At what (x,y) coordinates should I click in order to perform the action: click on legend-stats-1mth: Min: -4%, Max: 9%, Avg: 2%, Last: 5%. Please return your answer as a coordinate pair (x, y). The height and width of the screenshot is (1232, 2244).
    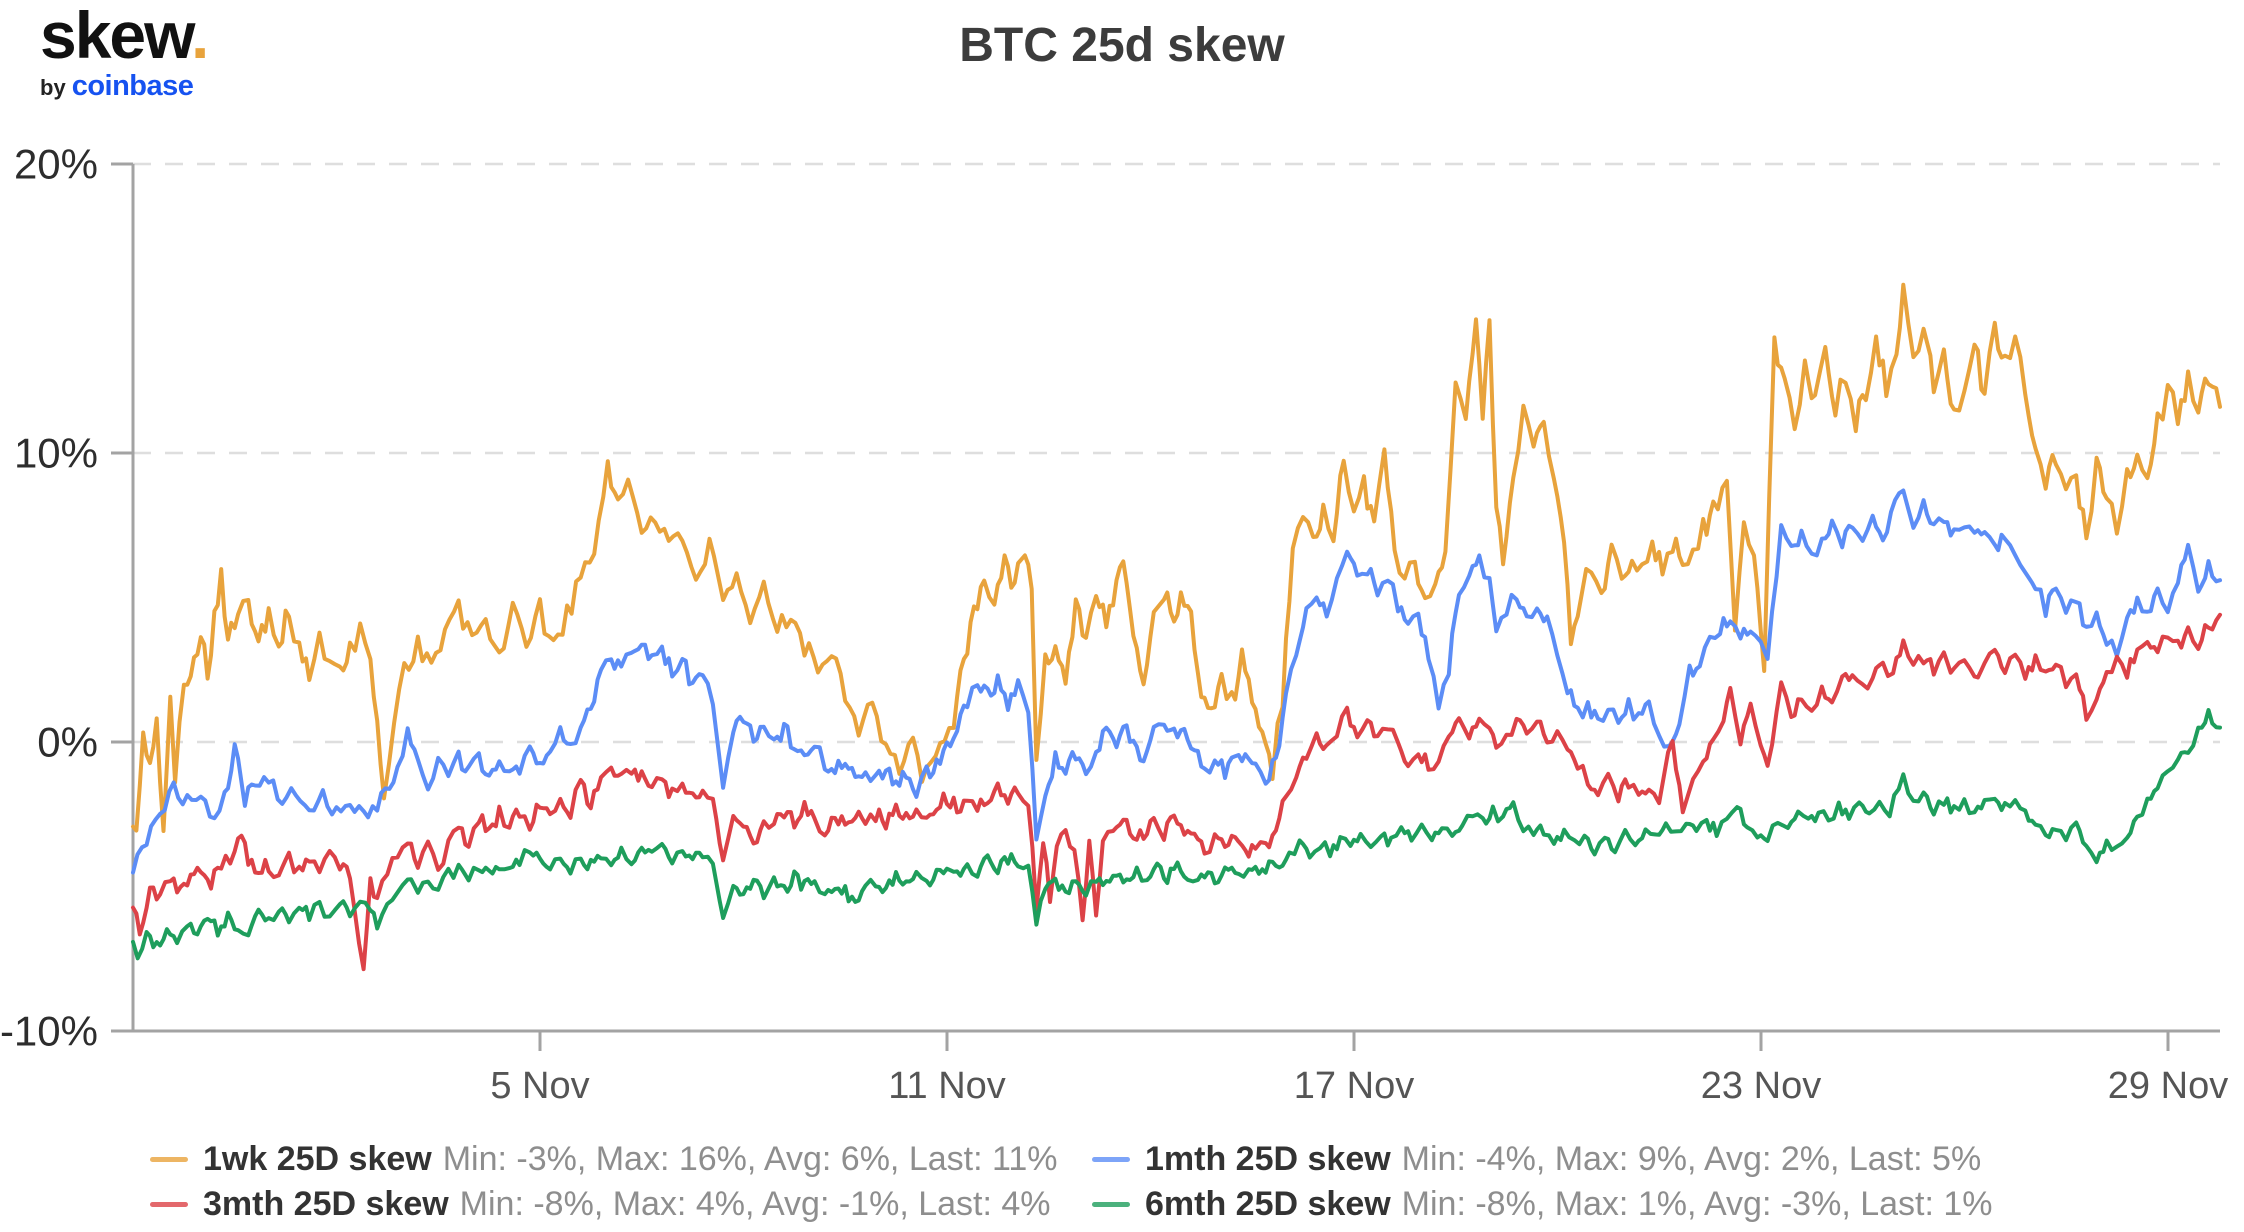
    Looking at the image, I should click on (1691, 1158).